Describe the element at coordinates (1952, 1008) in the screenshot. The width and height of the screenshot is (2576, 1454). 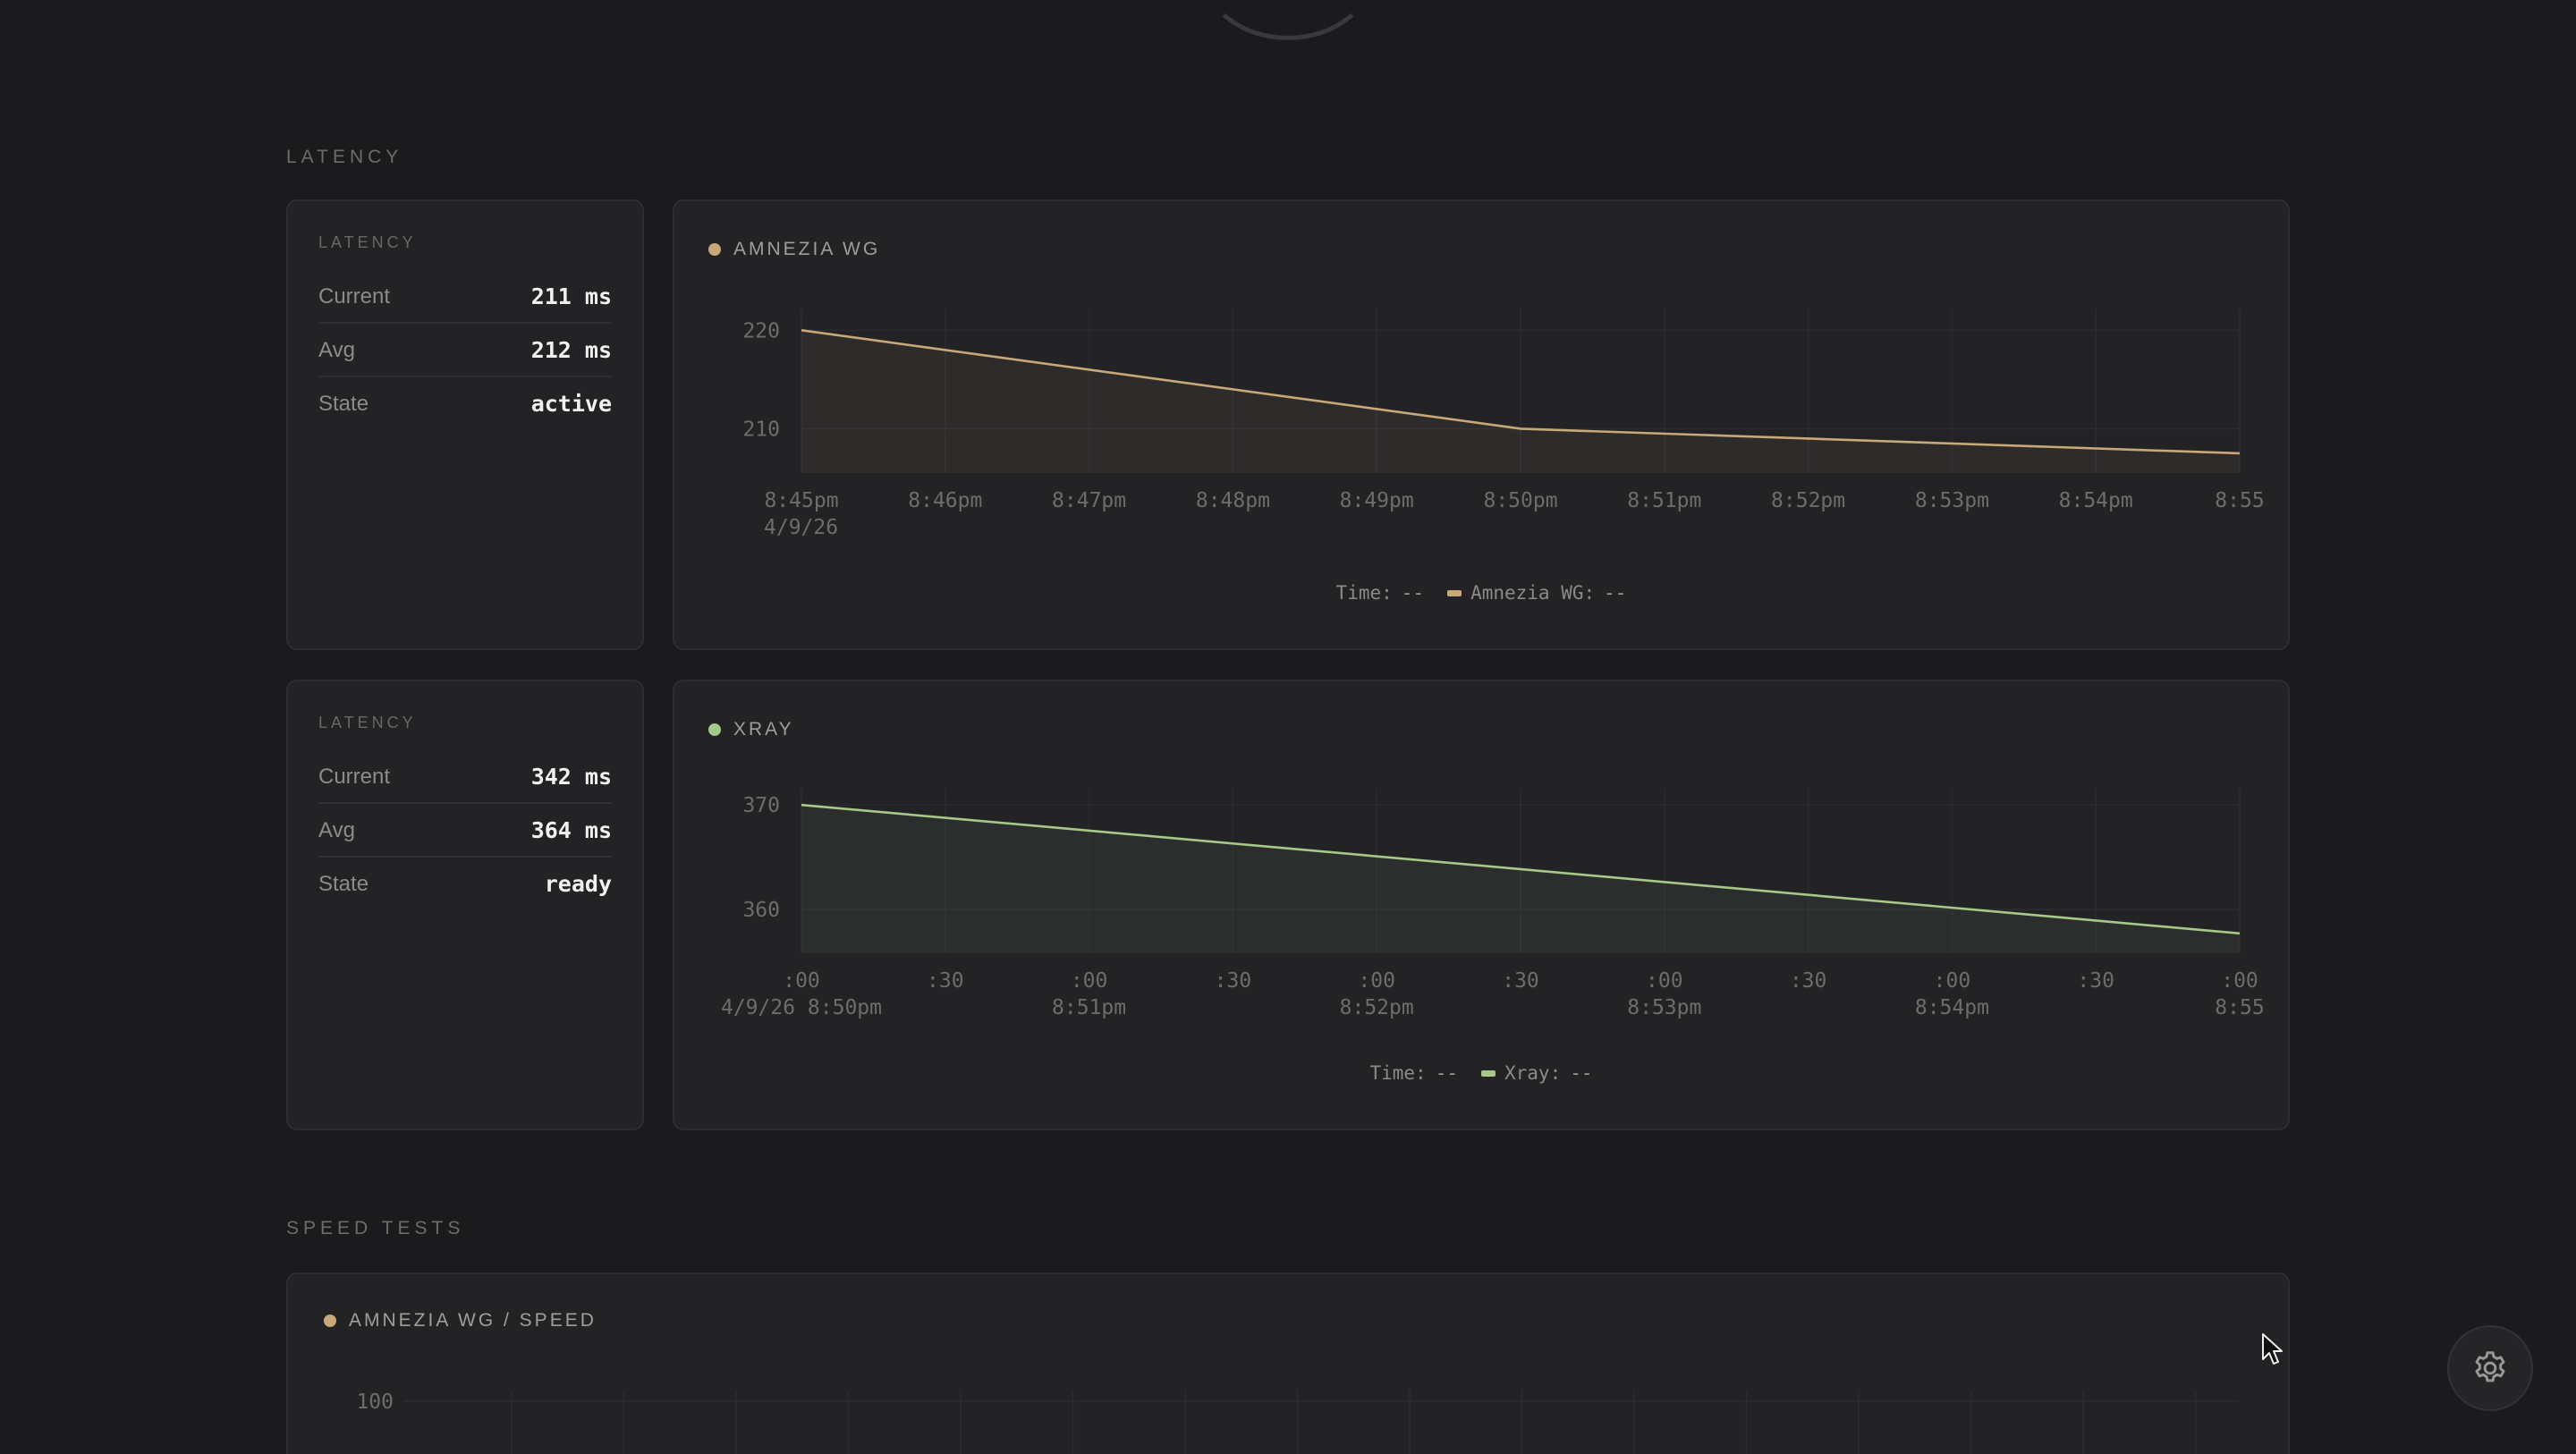
I see `x-tick-sublabel: 8:54pm` at that location.